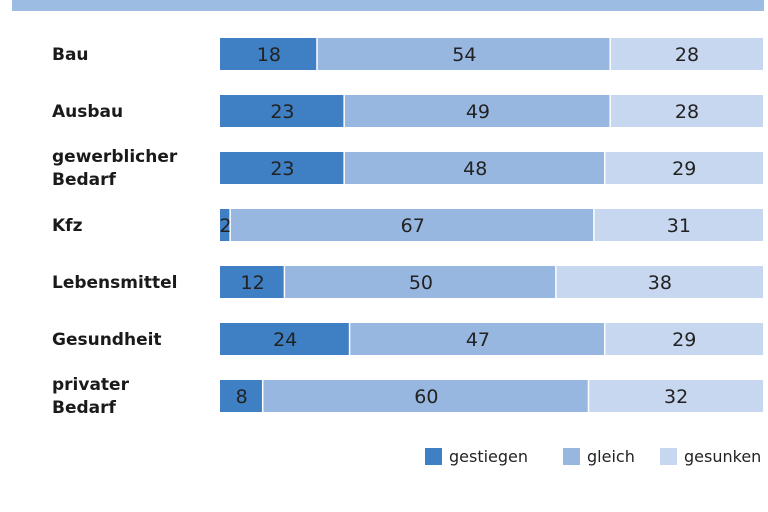  I want to click on category-label-gesundheit: Gesundheit, so click(107, 340).